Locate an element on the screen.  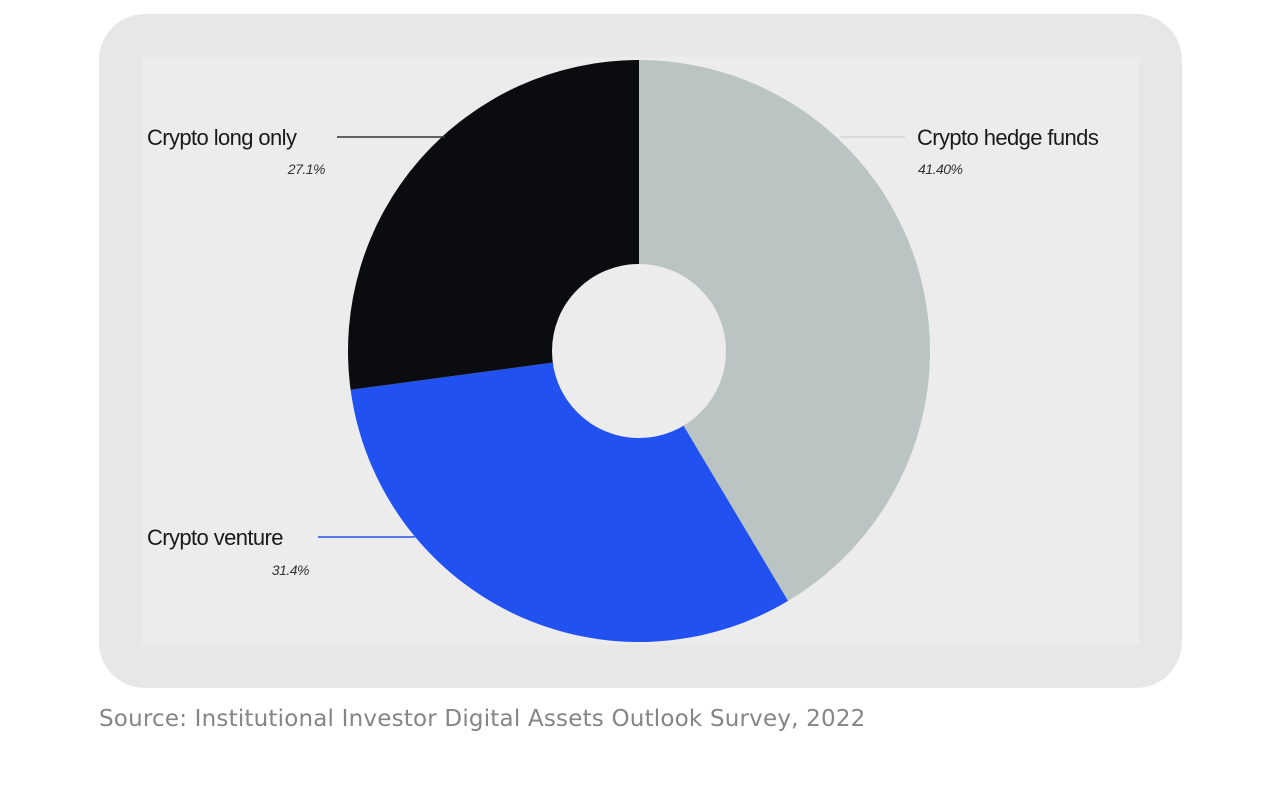
slice-label-crypto-venture: Crypto venture is located at coordinates (215, 537).